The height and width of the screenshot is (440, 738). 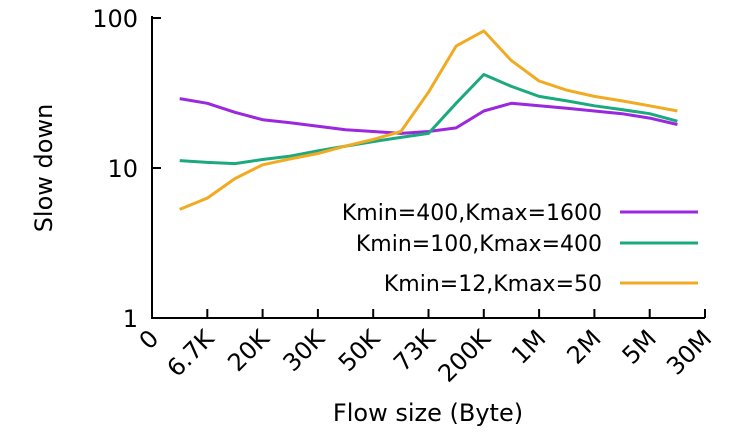 I want to click on x-tick-label: 30M, so click(x=689, y=352).